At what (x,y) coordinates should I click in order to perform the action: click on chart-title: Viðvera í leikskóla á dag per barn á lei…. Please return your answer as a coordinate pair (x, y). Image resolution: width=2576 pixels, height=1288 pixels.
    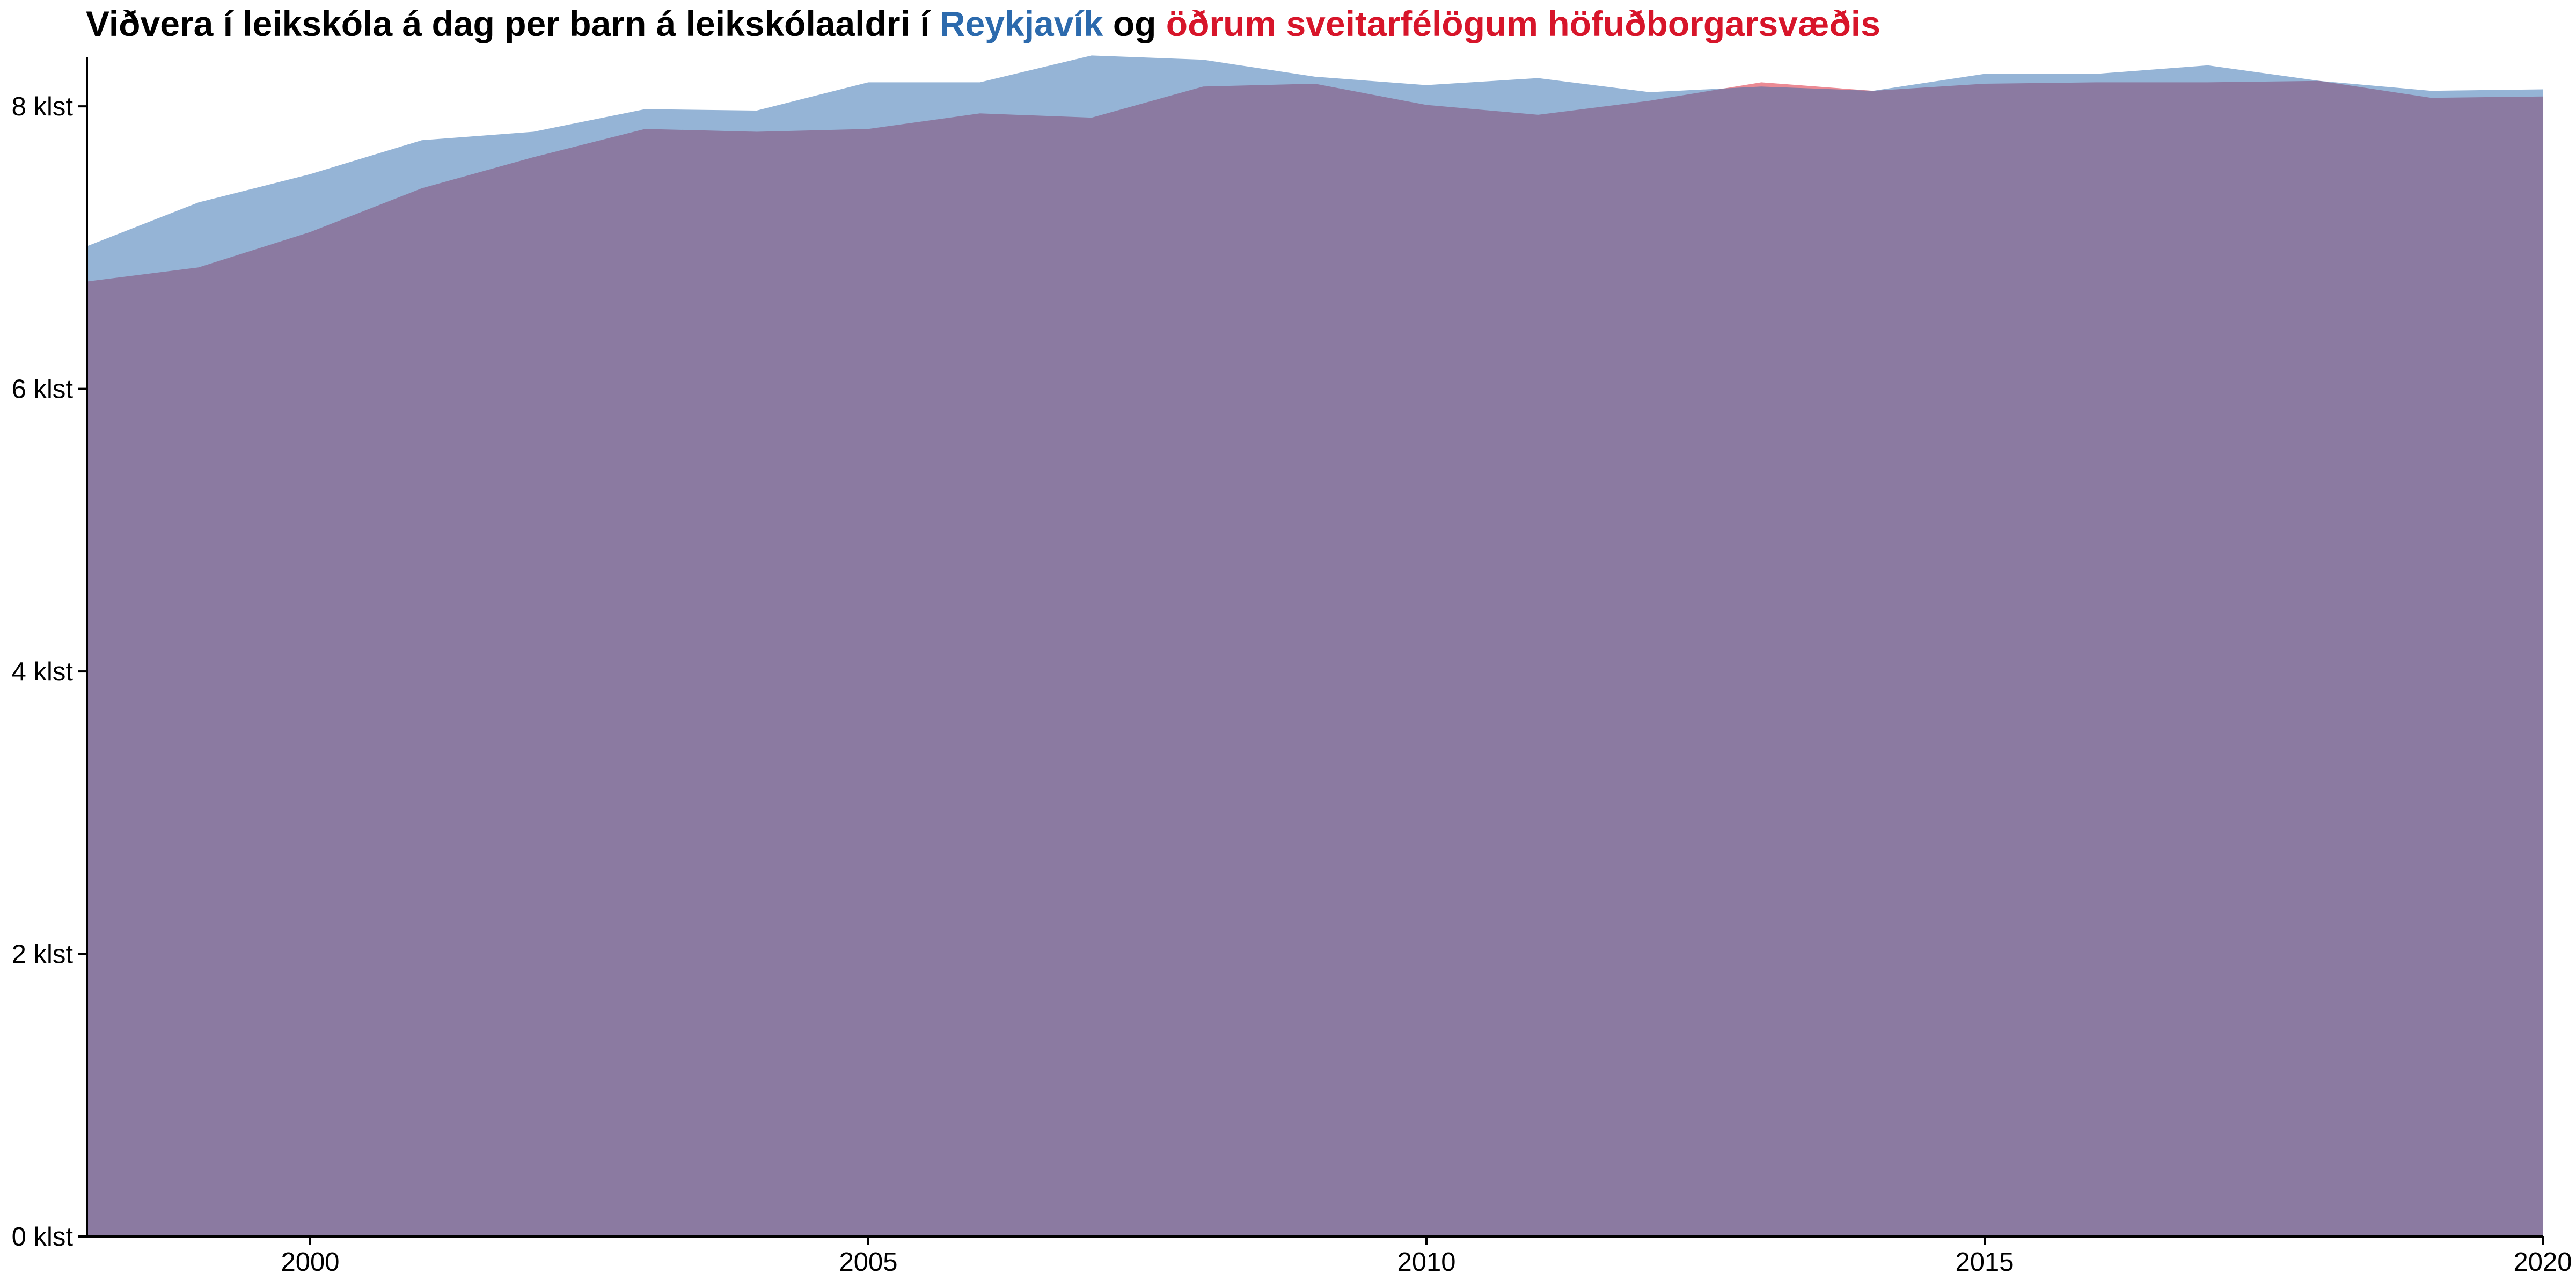
    Looking at the image, I should click on (983, 23).